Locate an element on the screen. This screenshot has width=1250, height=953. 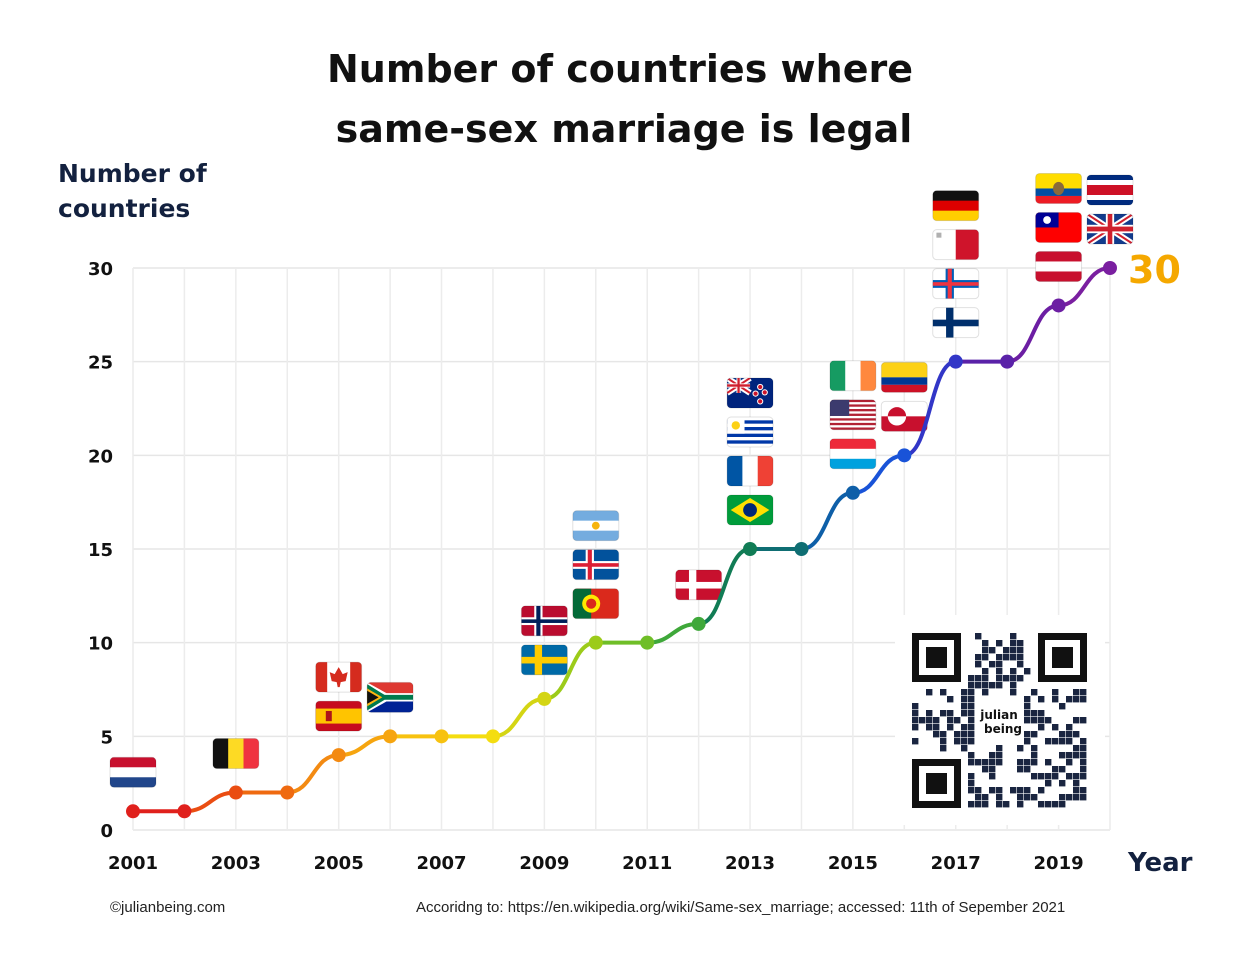
x-axis-label: Year is located at coordinates (1160, 863).